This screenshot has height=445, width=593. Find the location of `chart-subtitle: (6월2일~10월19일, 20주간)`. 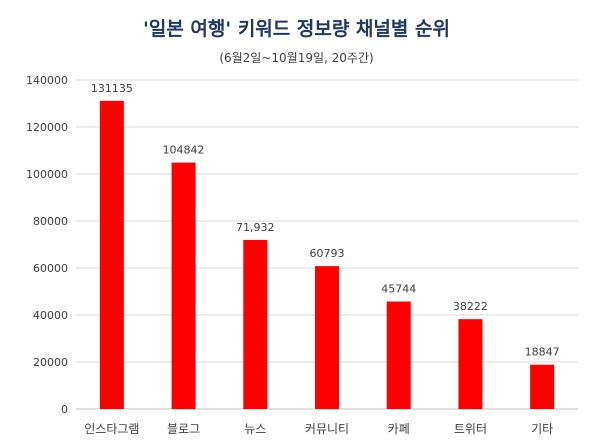

chart-subtitle: (6월2일~10월19일, 20주간) is located at coordinates (296, 58).